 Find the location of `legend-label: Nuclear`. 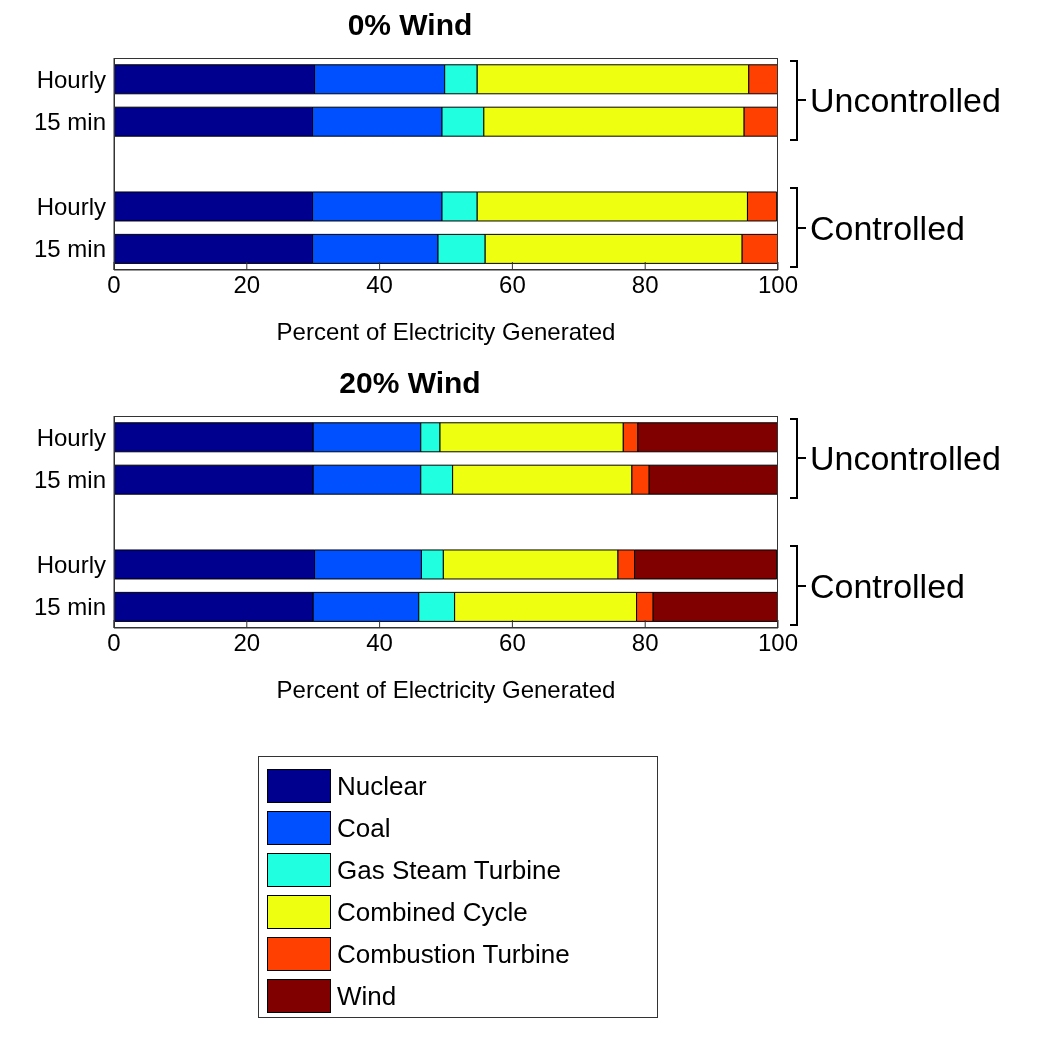

legend-label: Nuclear is located at coordinates (382, 786).